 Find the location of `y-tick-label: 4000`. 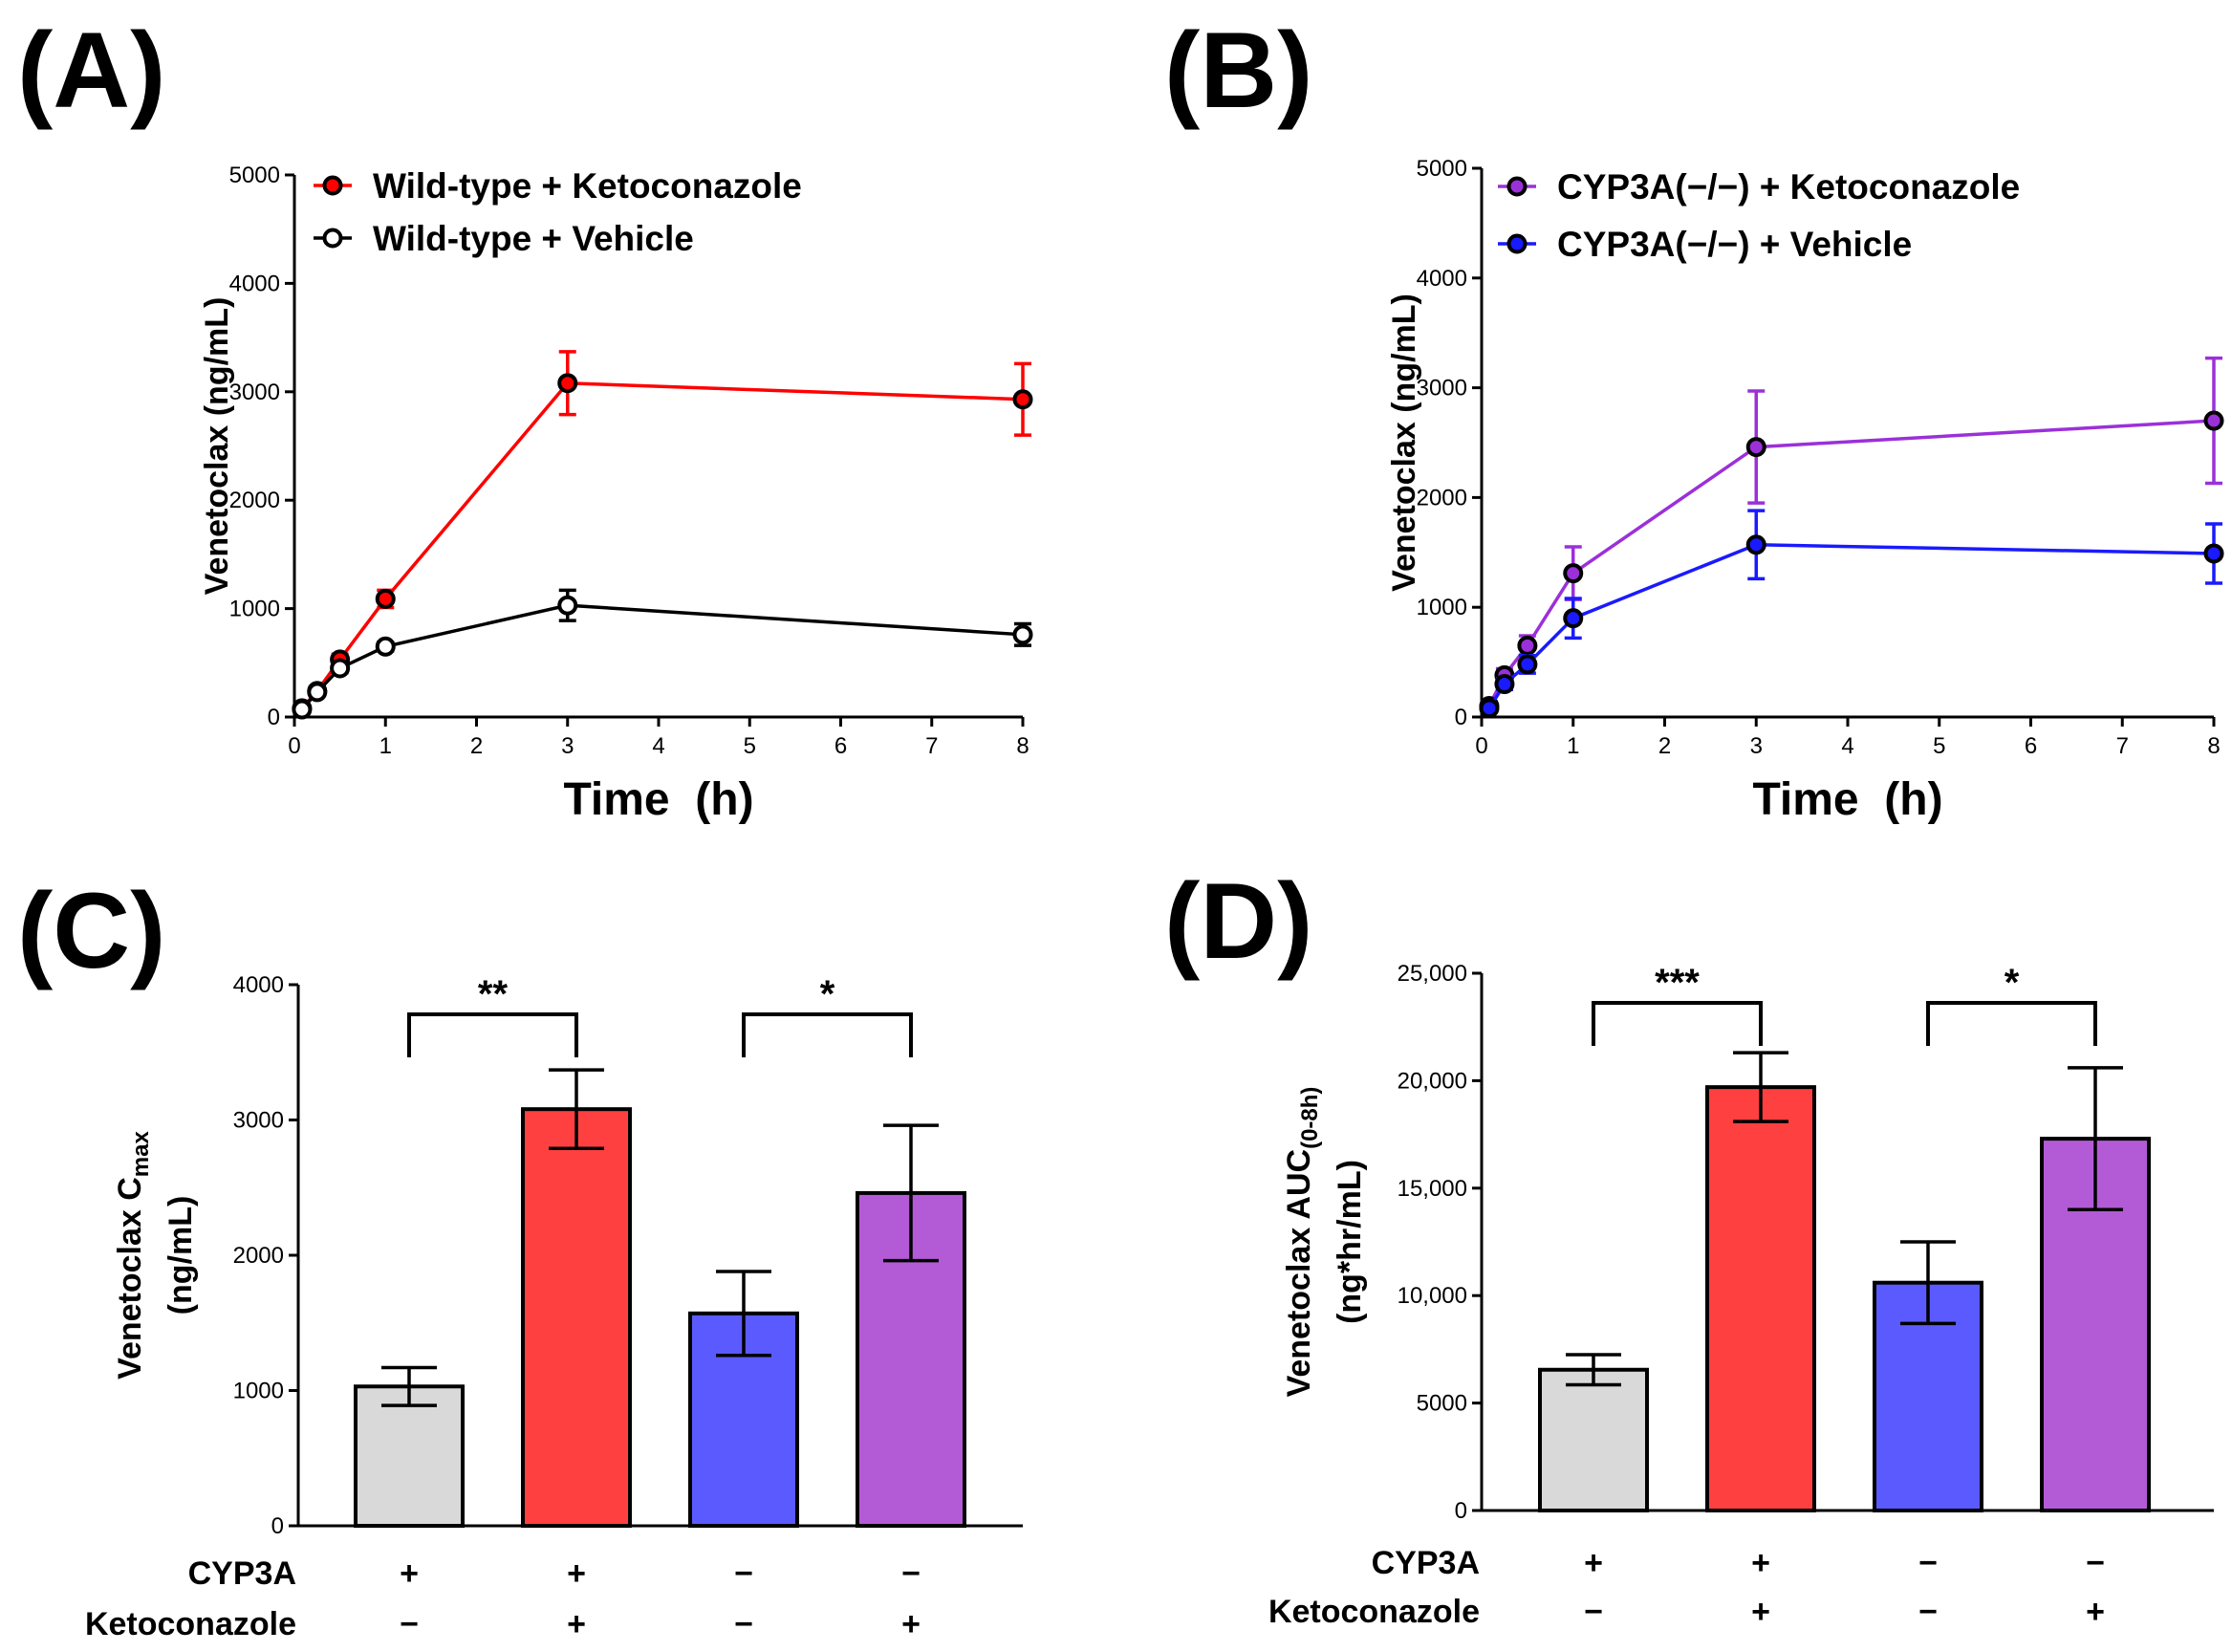

y-tick-label: 4000 is located at coordinates (254, 283).